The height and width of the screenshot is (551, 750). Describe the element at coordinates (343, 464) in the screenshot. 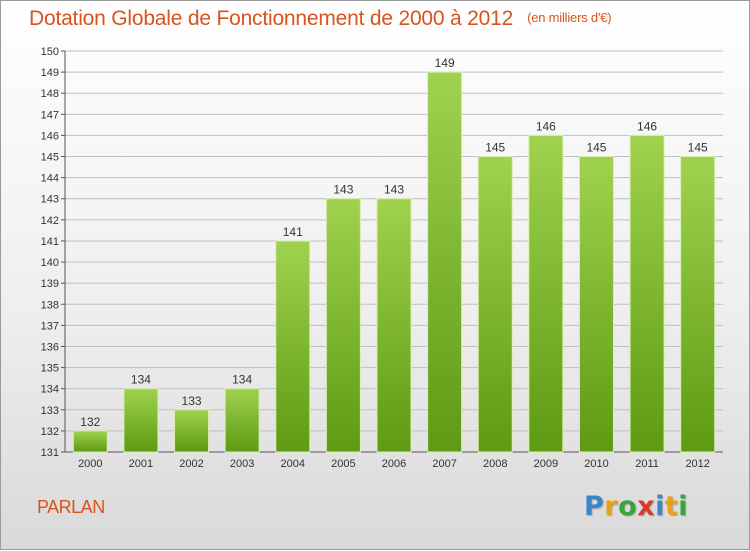

I see `x-tick-label: 2005` at that location.